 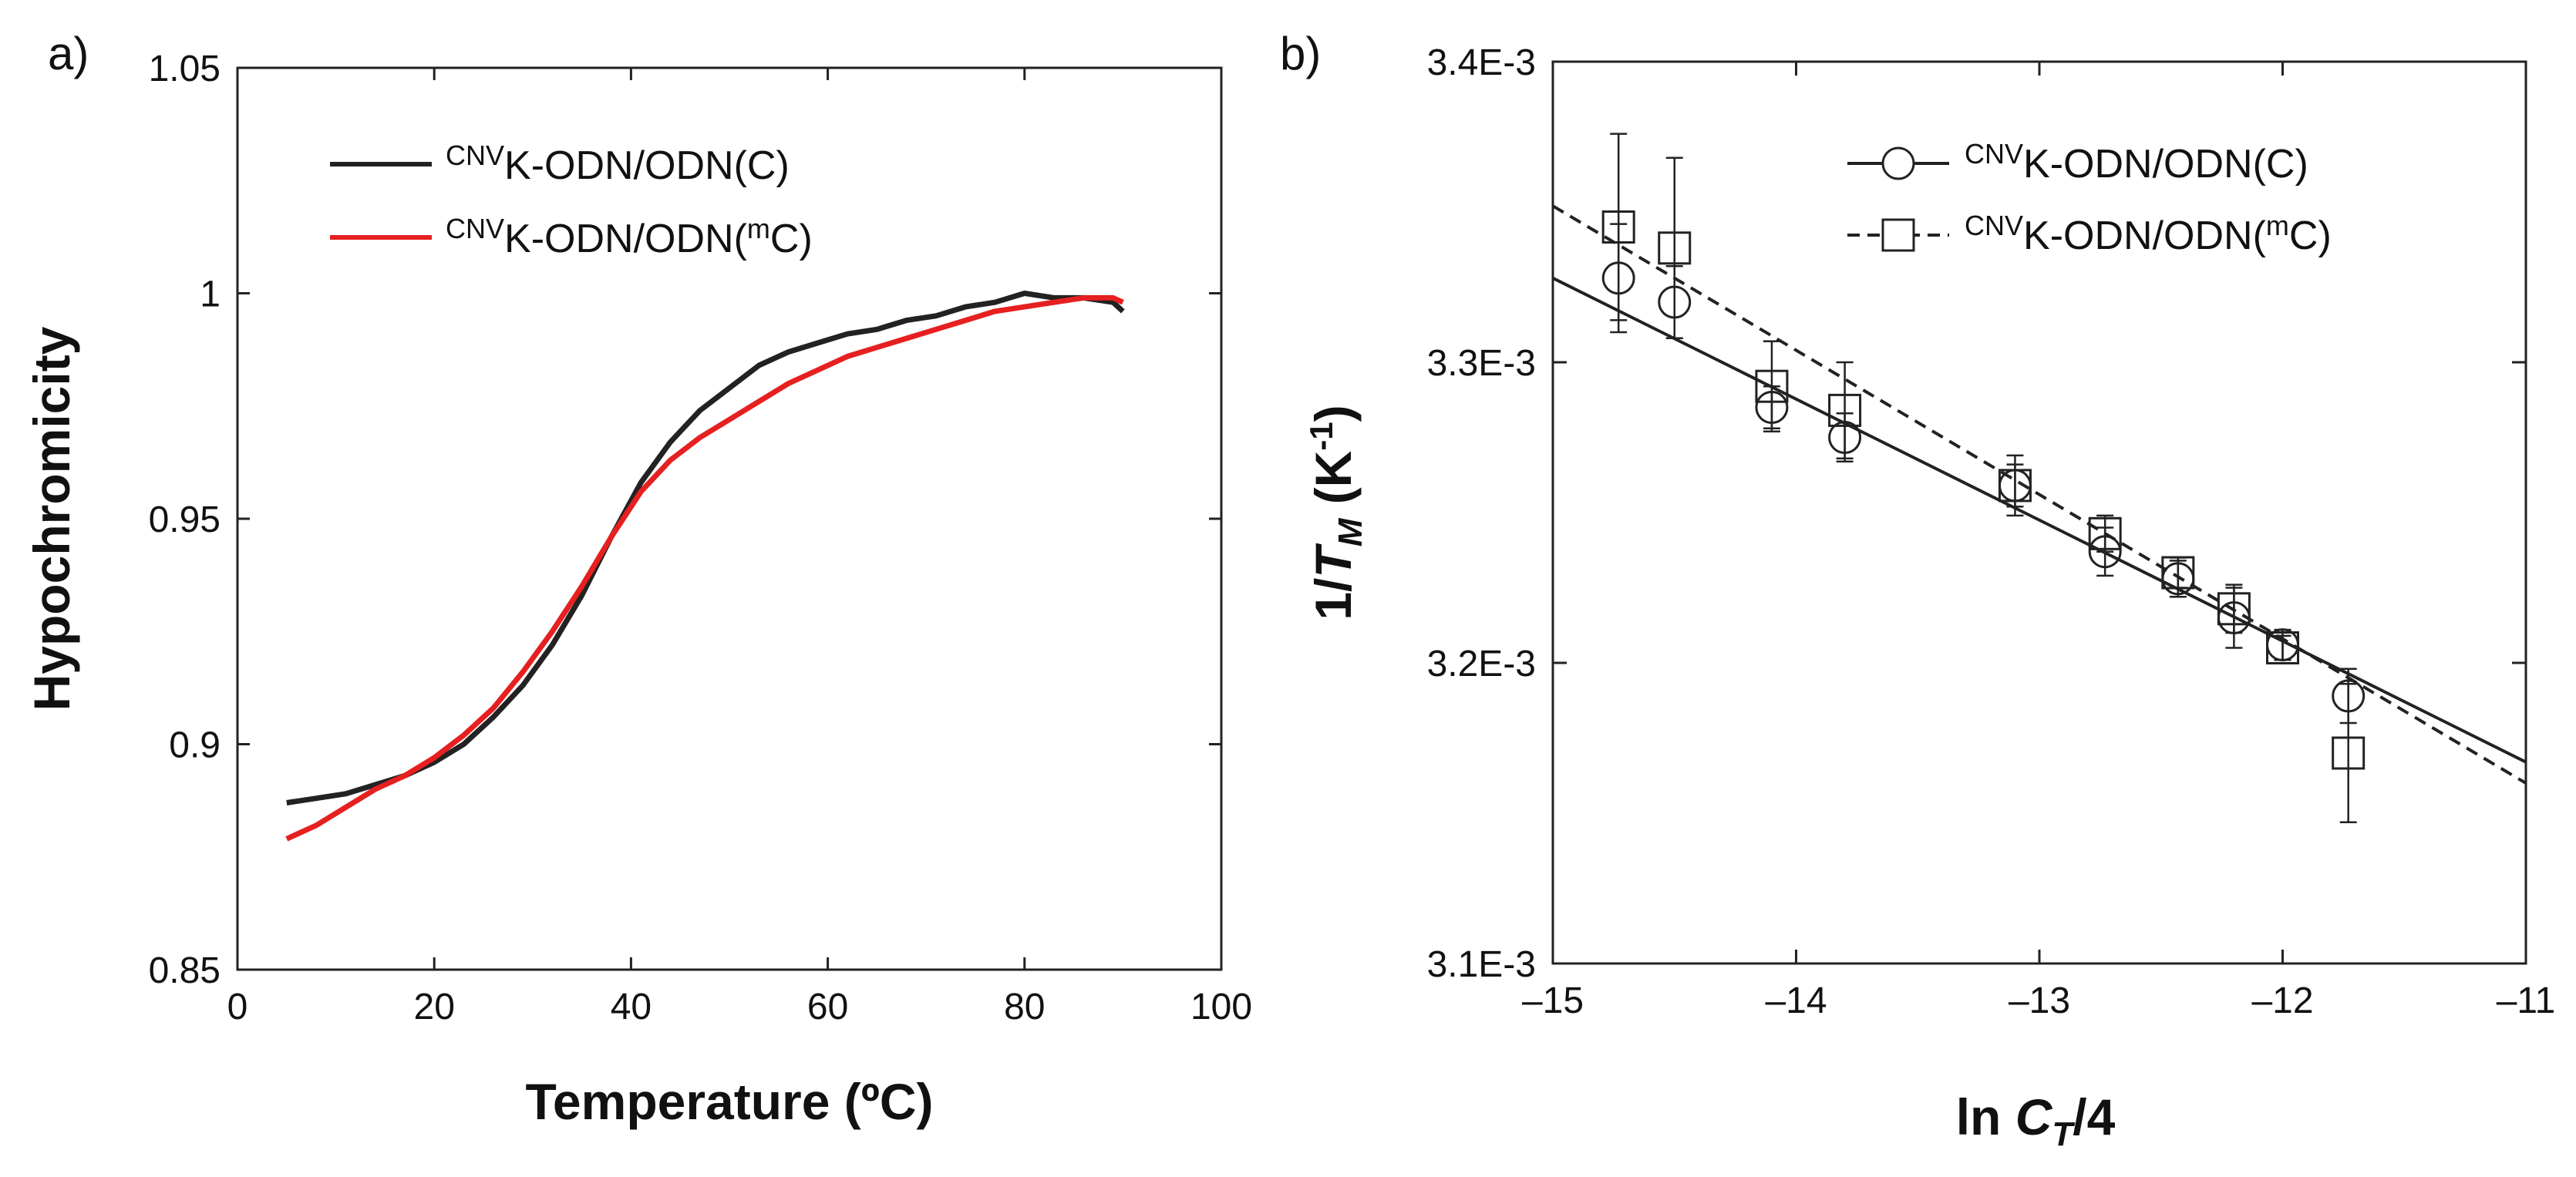 I want to click on panel-b-y-axis-title: 1/TM (K-1), so click(x=1336, y=512).